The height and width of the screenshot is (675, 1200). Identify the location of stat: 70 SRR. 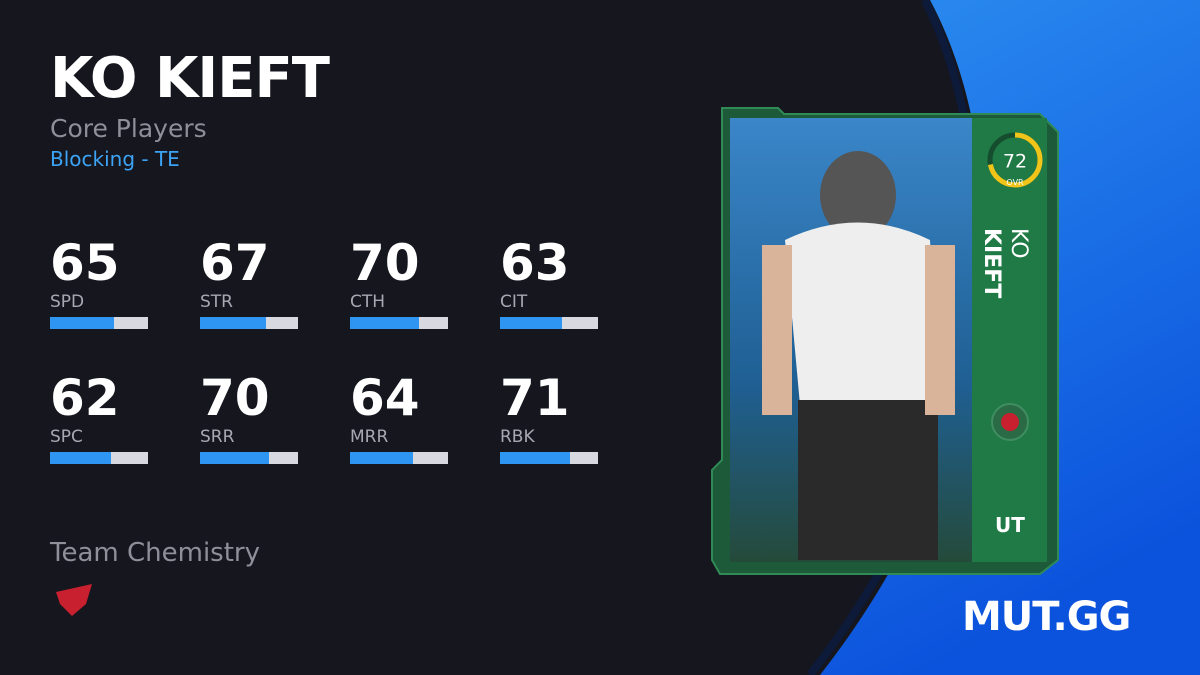
(250, 418).